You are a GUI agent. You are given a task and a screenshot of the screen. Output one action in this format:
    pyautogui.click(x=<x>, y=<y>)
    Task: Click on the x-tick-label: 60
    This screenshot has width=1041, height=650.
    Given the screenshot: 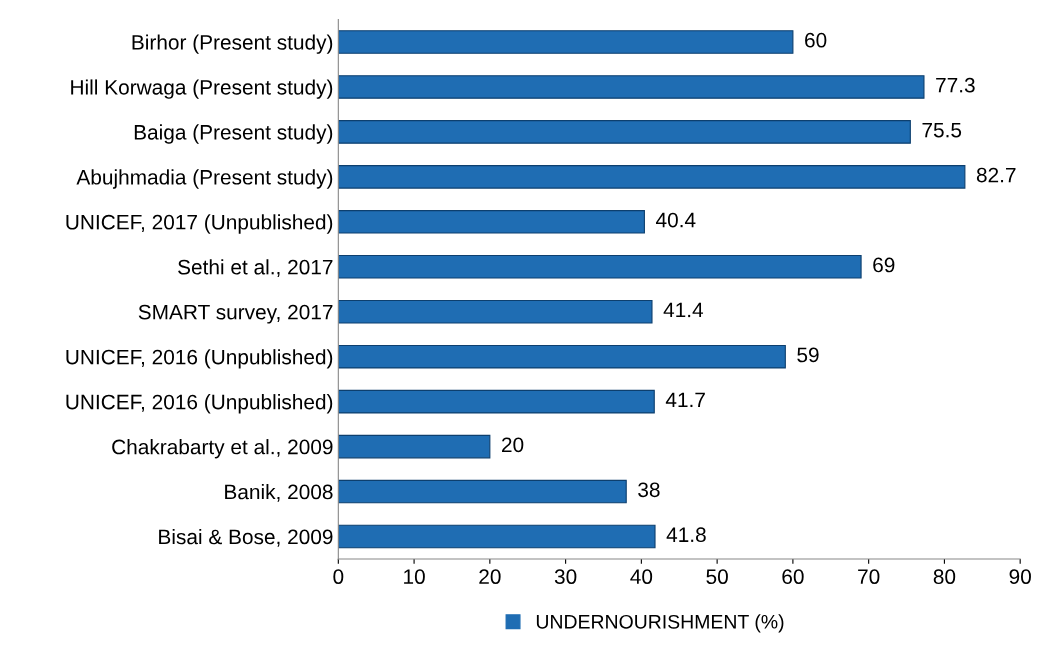 What is the action you would take?
    pyautogui.click(x=793, y=577)
    